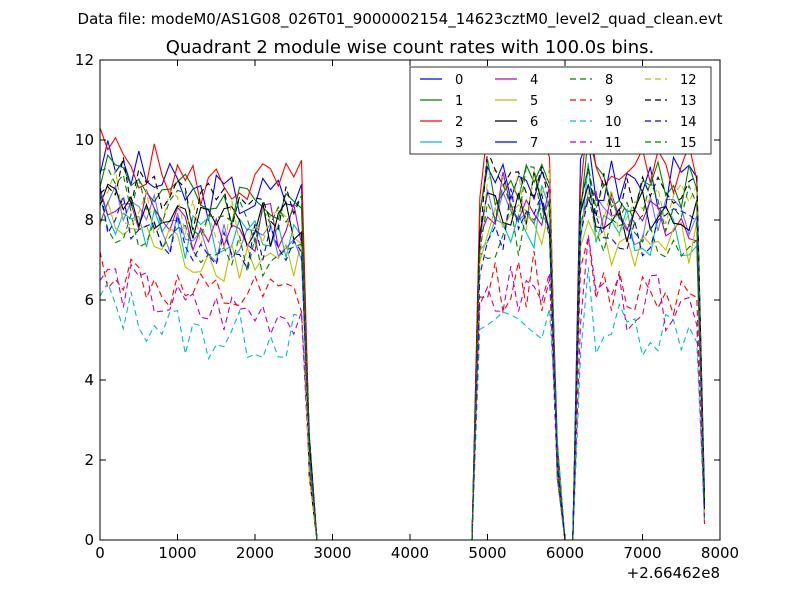  Describe the element at coordinates (84, 140) in the screenshot. I see `y-tick-label: 10` at that location.